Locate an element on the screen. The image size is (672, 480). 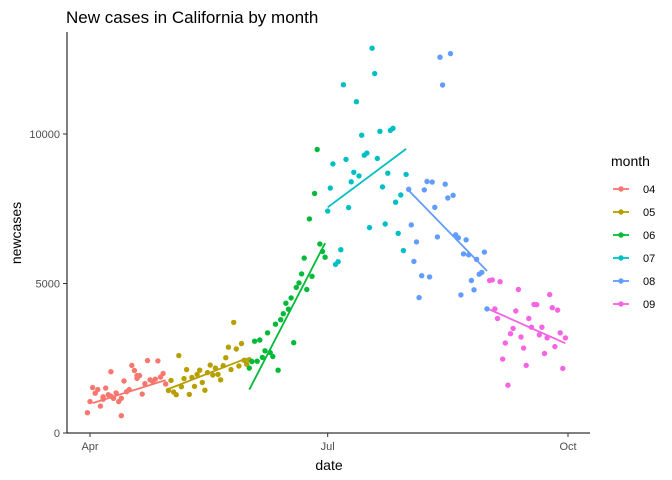
legend-label-08: 08 is located at coordinates (649, 282).